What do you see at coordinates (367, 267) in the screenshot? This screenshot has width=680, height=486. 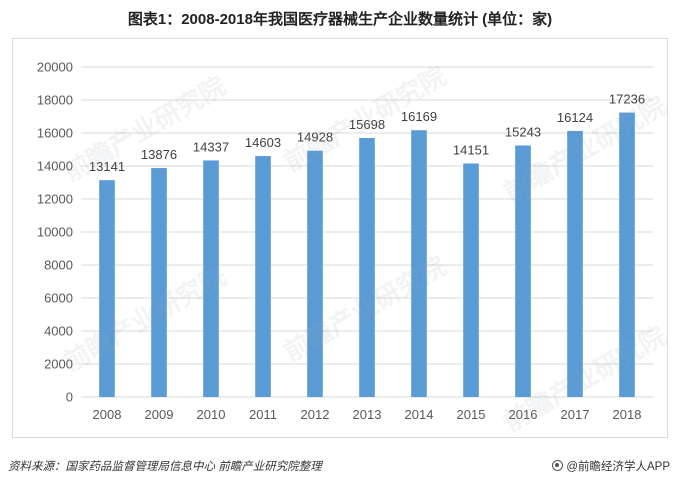 I see `bar-2013` at bounding box center [367, 267].